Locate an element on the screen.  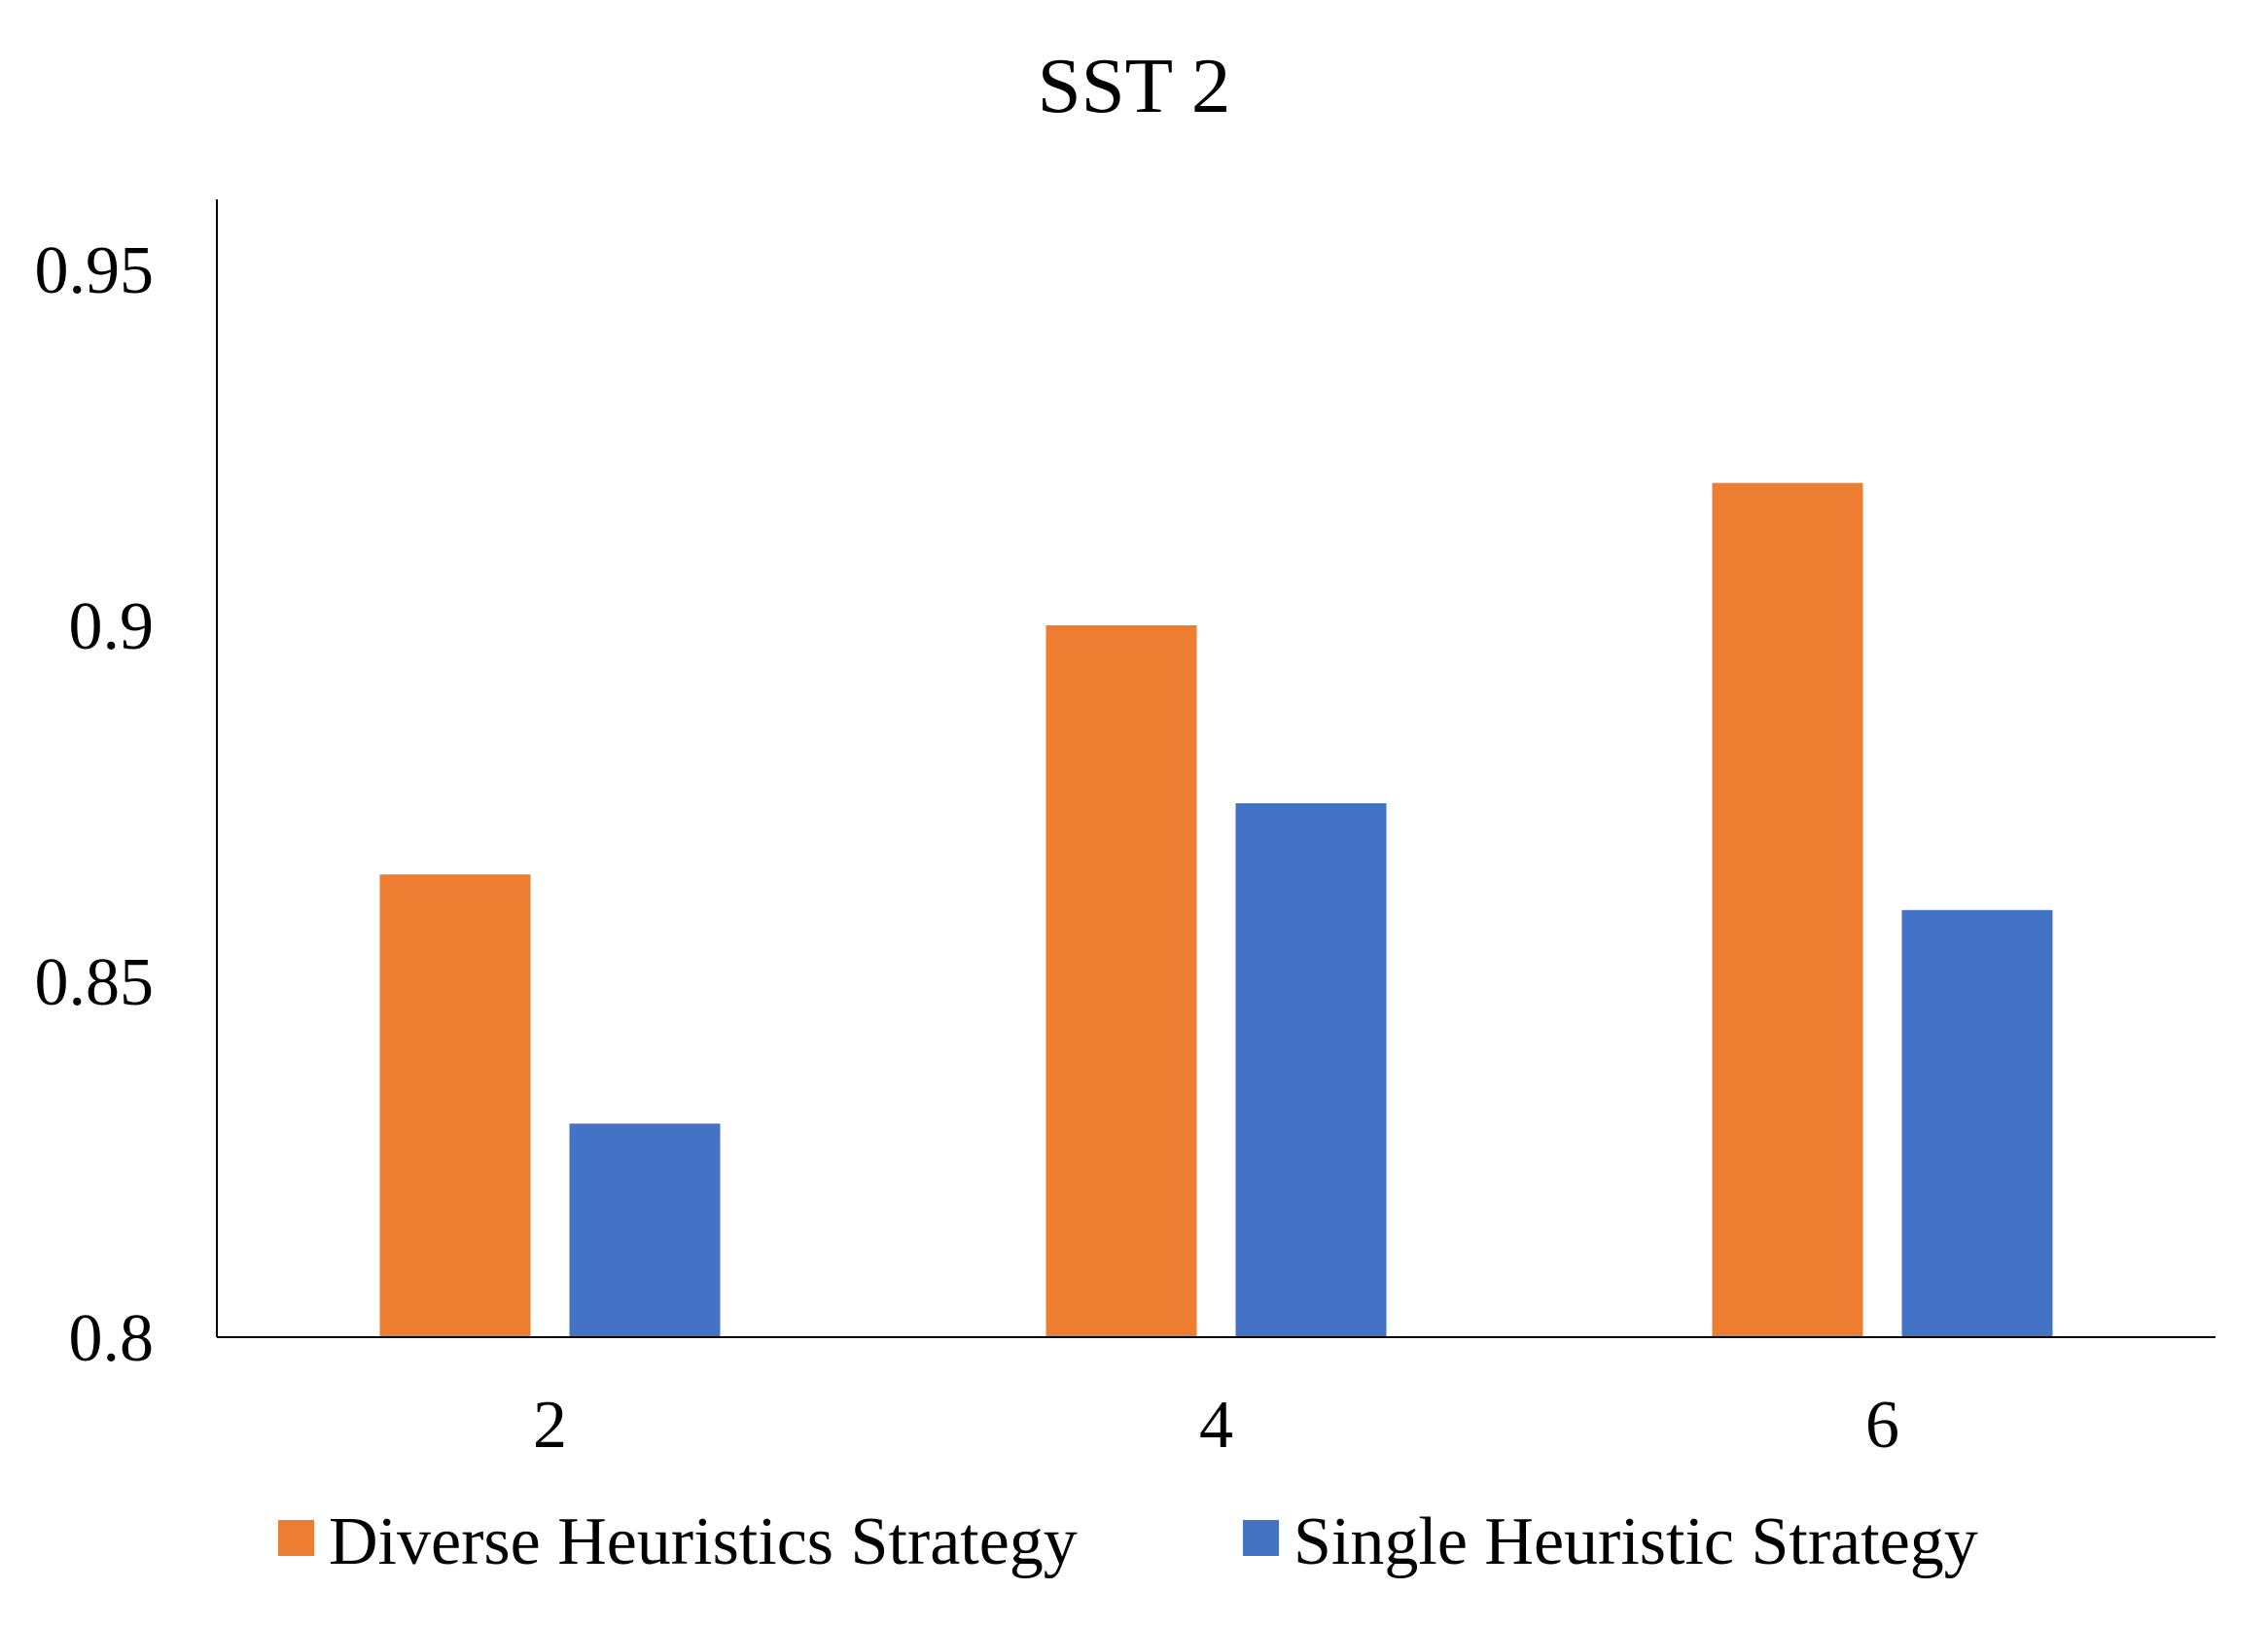
x-axis-tick-labels: 2 4 6 is located at coordinates (1216, 1425).